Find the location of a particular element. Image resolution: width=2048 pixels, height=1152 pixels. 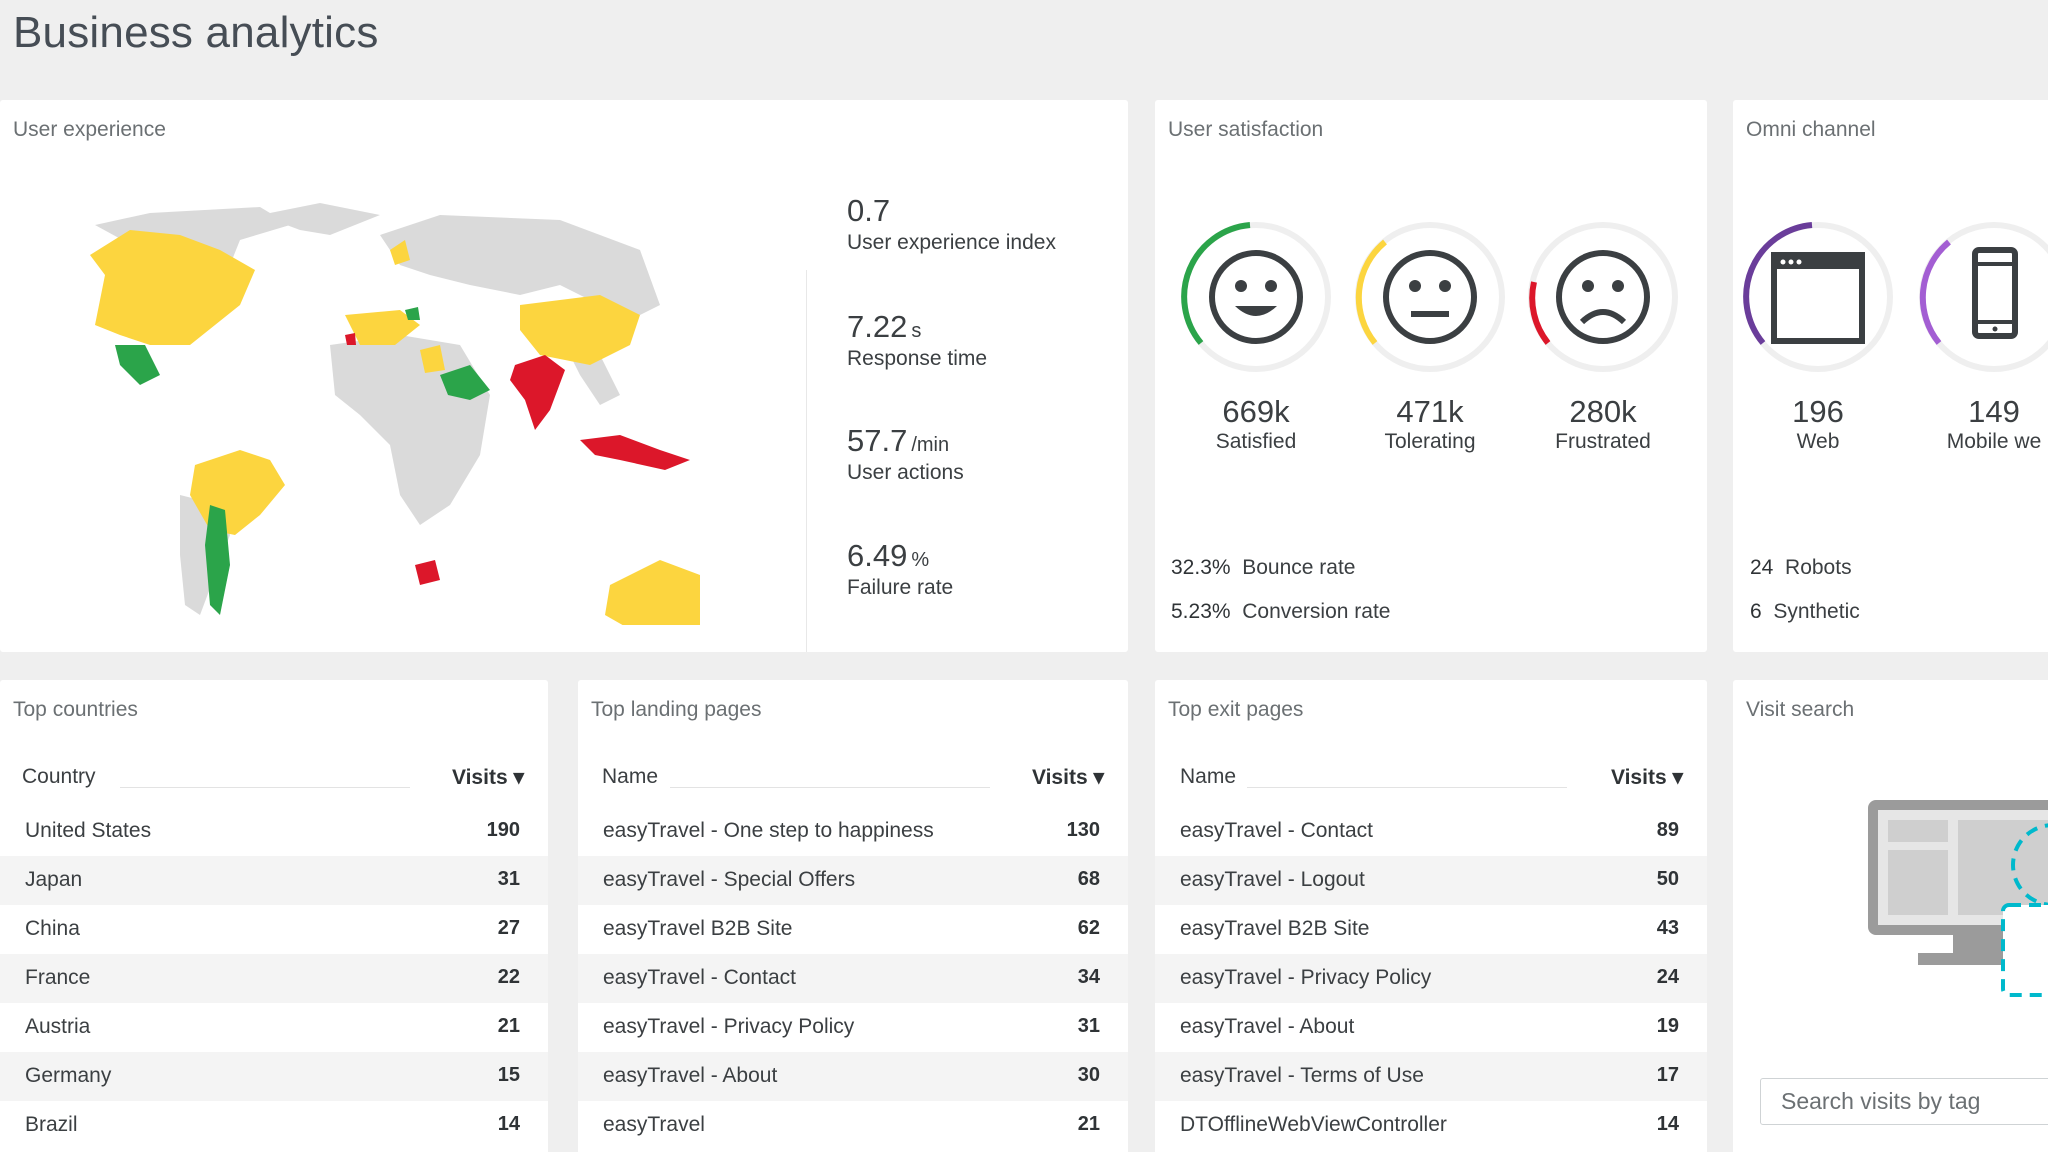

gauge-web: 196 Web is located at coordinates (1818, 338).